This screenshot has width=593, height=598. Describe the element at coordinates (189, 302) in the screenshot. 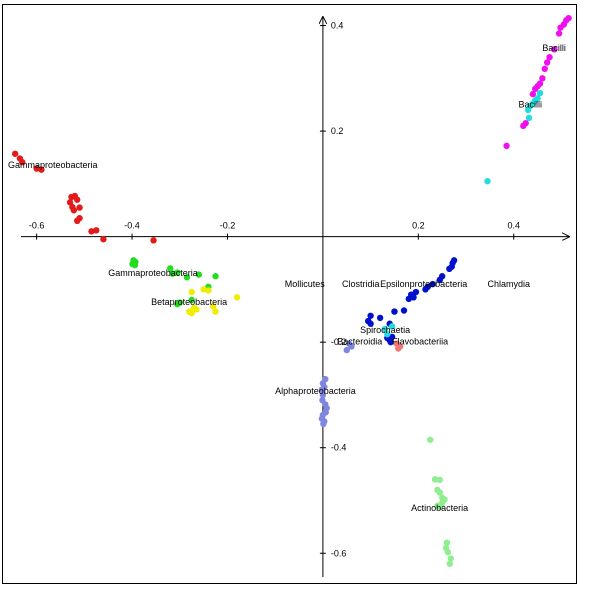

I see `cluster-label: Betaproteobacteria` at that location.